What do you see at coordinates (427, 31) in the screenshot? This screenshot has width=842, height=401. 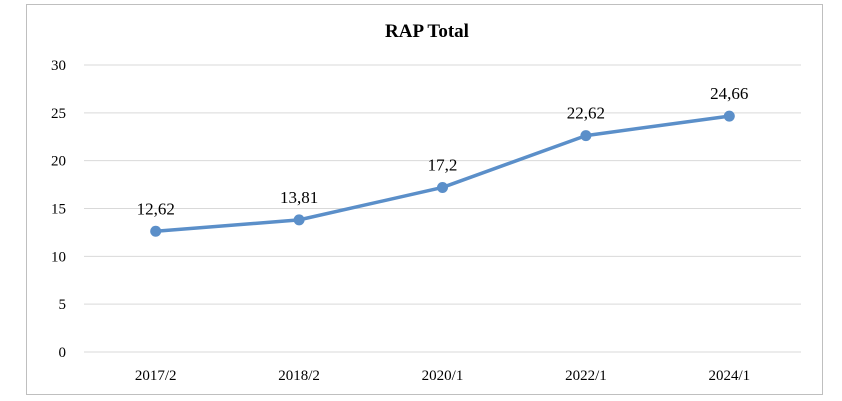 I see `chart-title: RAP Total` at bounding box center [427, 31].